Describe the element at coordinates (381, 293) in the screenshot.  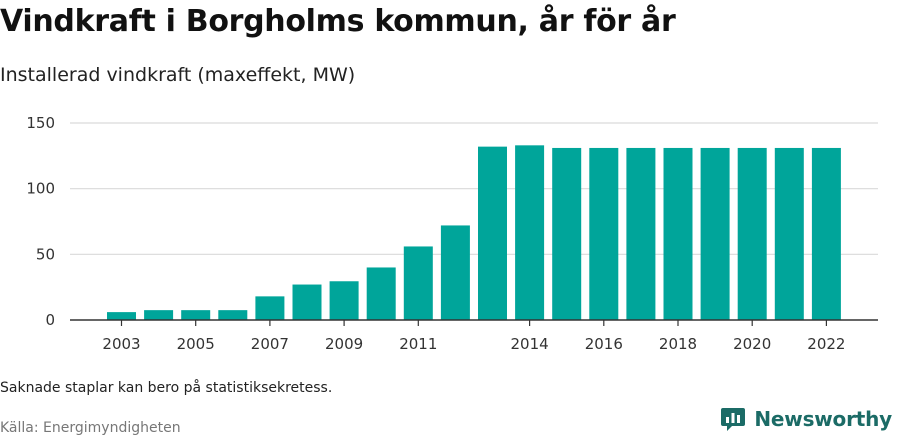
I see `bar-2010` at that location.